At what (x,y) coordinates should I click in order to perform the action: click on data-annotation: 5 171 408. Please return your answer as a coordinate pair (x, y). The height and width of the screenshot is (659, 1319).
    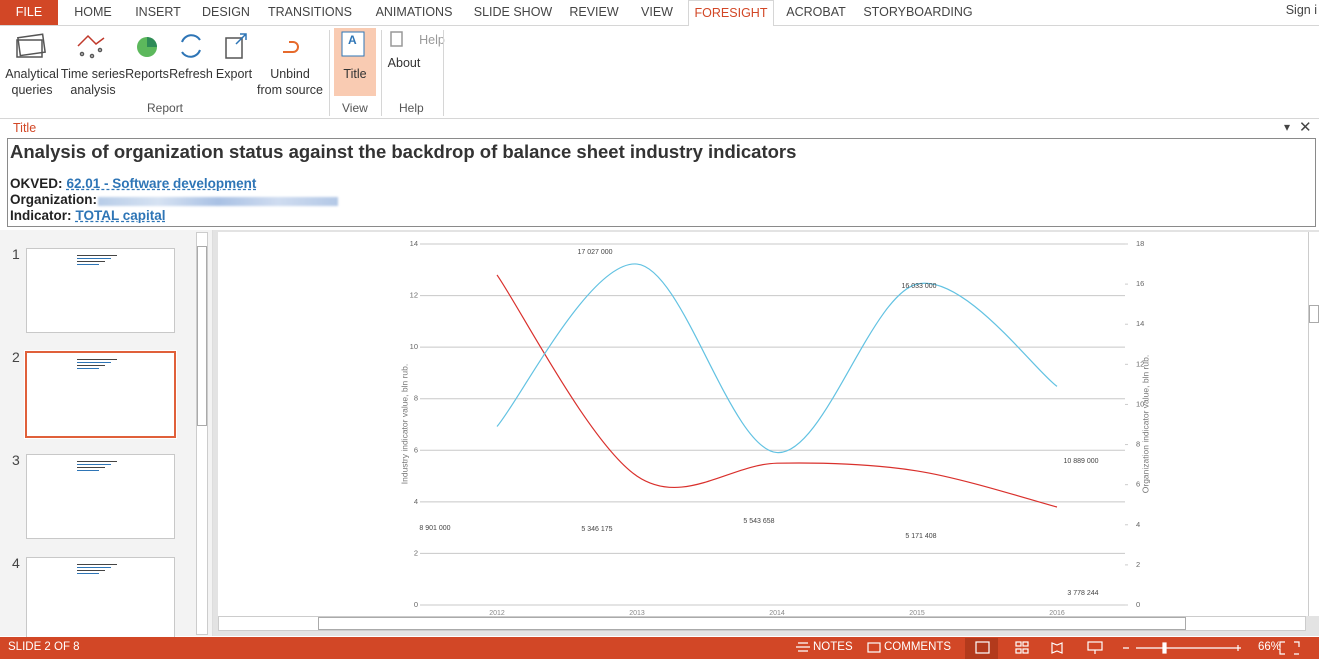
    Looking at the image, I should click on (920, 536).